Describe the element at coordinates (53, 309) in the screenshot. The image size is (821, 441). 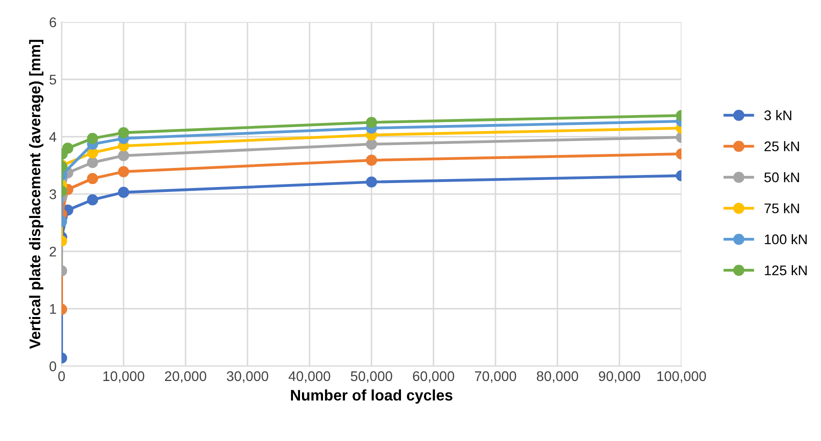
I see `y-tick-label: 1` at that location.